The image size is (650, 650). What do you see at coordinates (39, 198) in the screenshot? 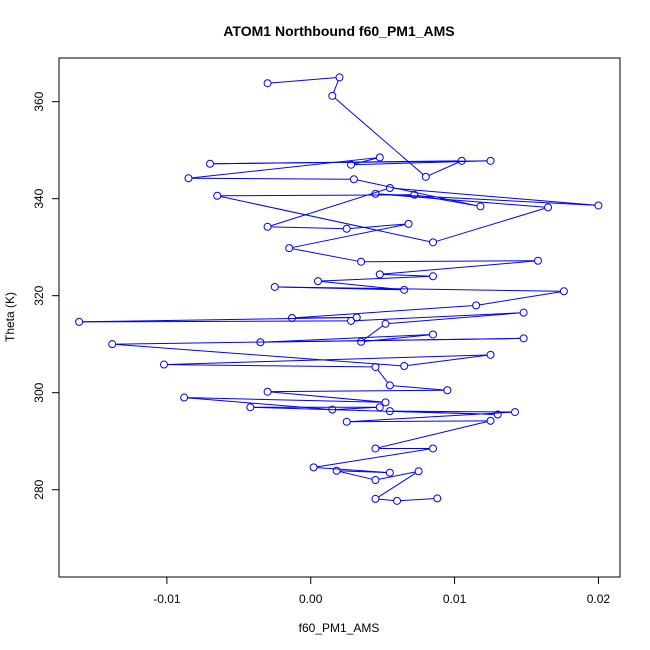
I see `y-tick-label: 340` at bounding box center [39, 198].